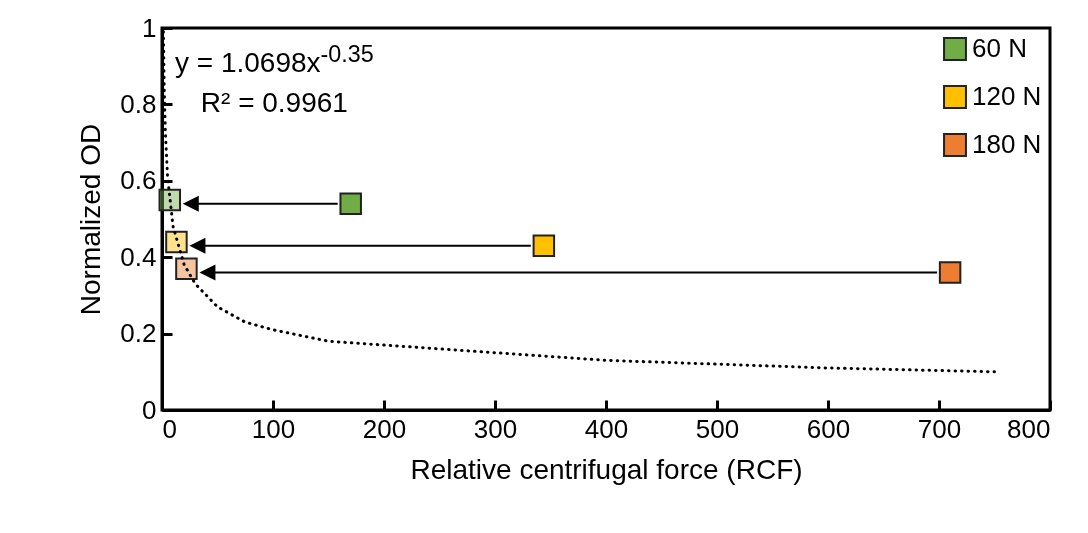  I want to click on x-tick-label: 200, so click(384, 428).